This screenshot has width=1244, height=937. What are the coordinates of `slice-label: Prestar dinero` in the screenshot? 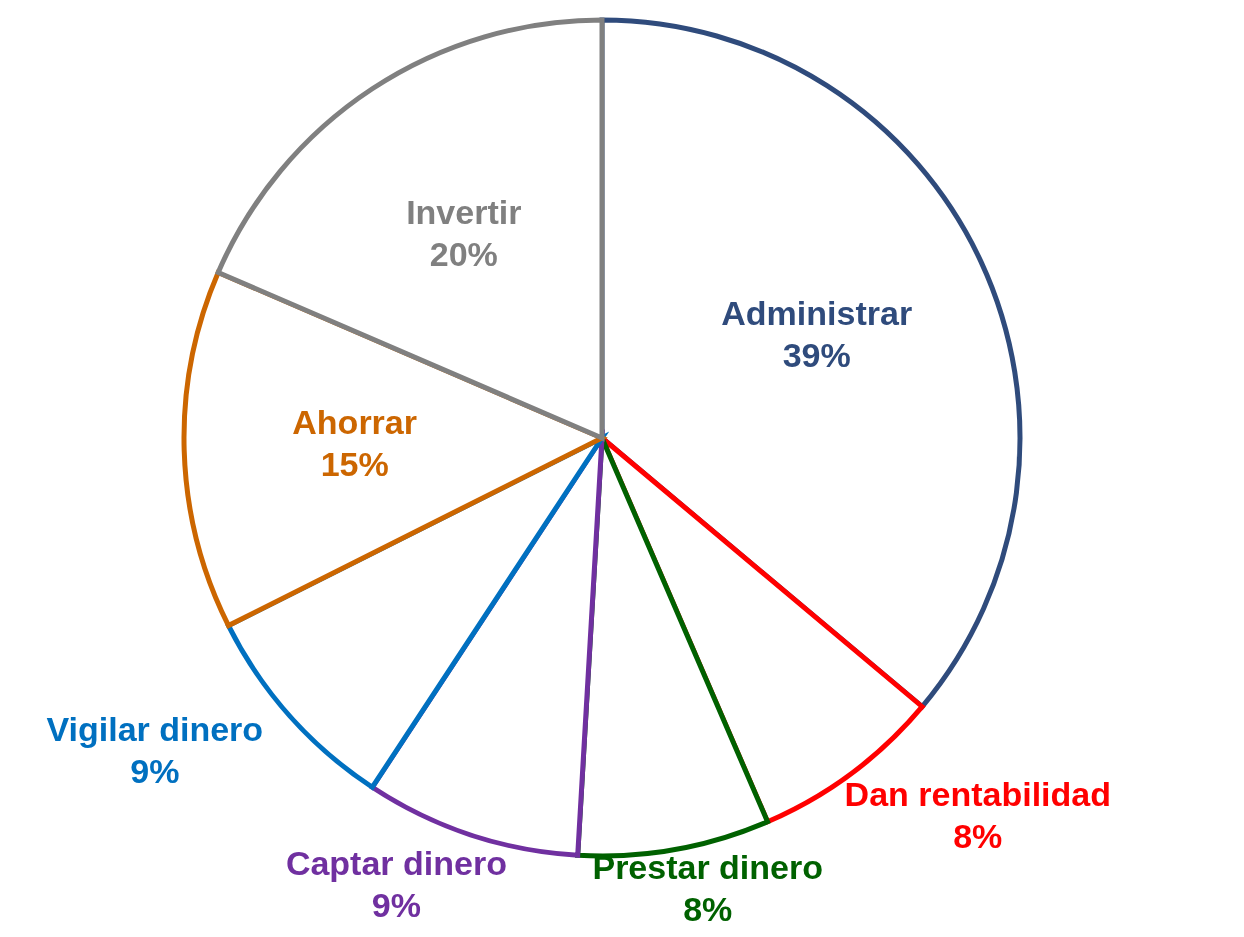 It's located at (707, 867).